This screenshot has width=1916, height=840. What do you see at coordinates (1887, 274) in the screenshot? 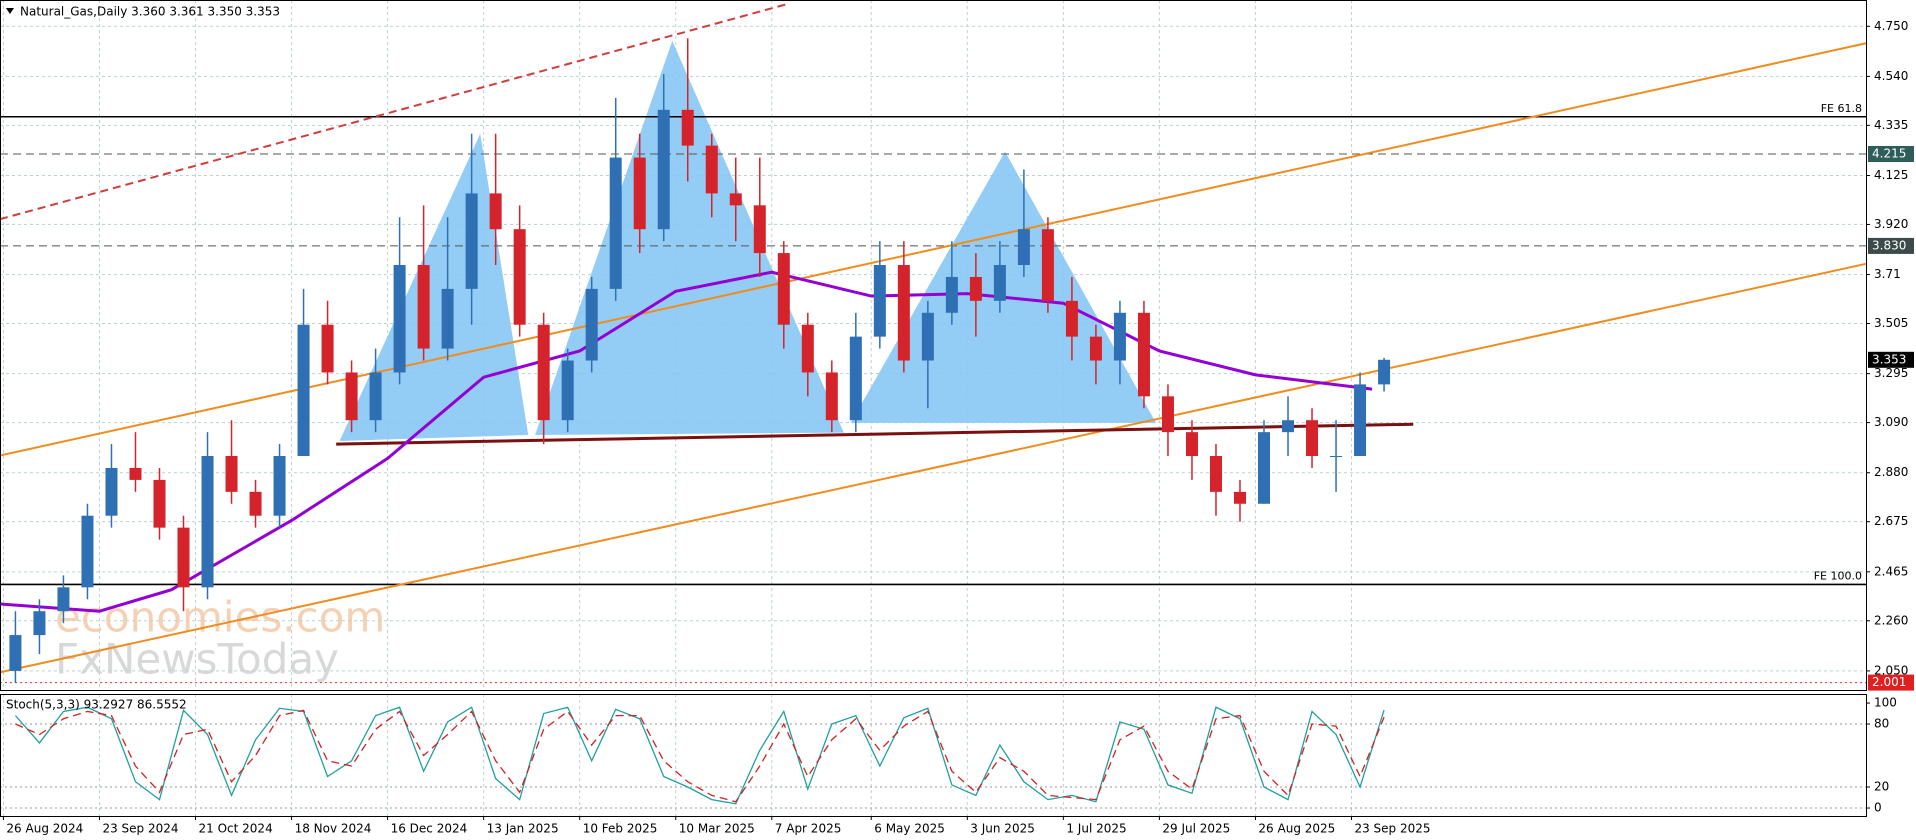
I see `y-tick-label: 3.71` at bounding box center [1887, 274].